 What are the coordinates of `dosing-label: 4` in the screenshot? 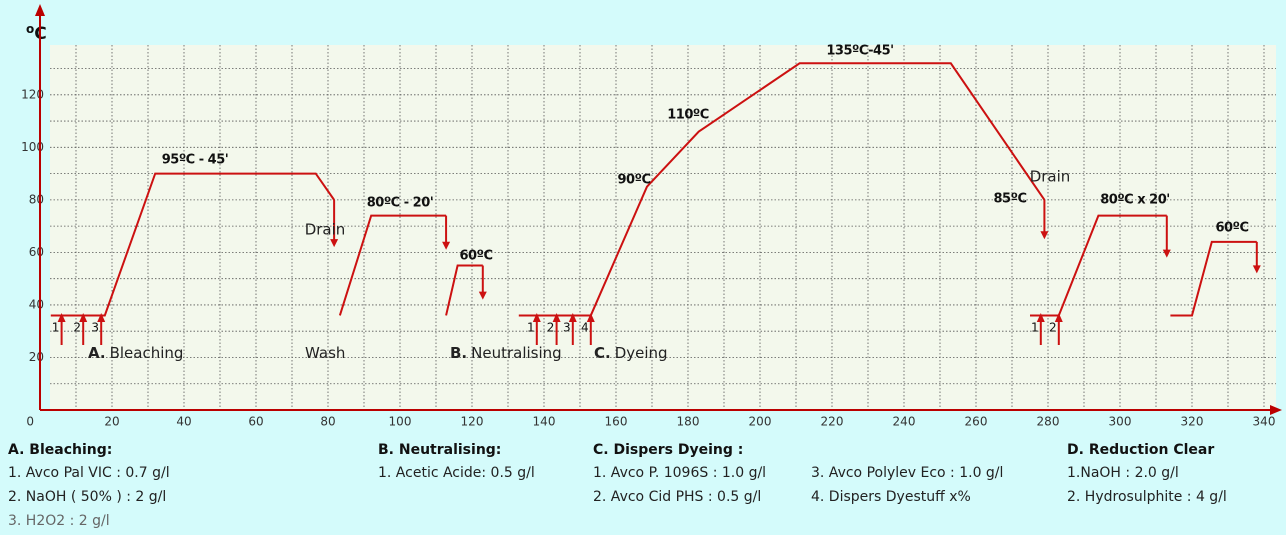 It's located at (585, 328).